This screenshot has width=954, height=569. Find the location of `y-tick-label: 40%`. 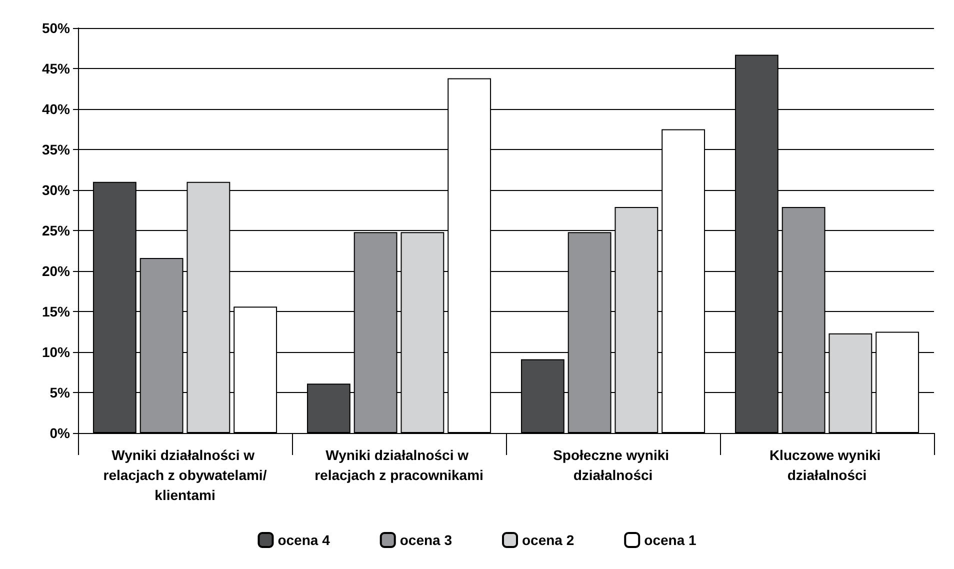

y-tick-label: 40% is located at coordinates (56, 109).